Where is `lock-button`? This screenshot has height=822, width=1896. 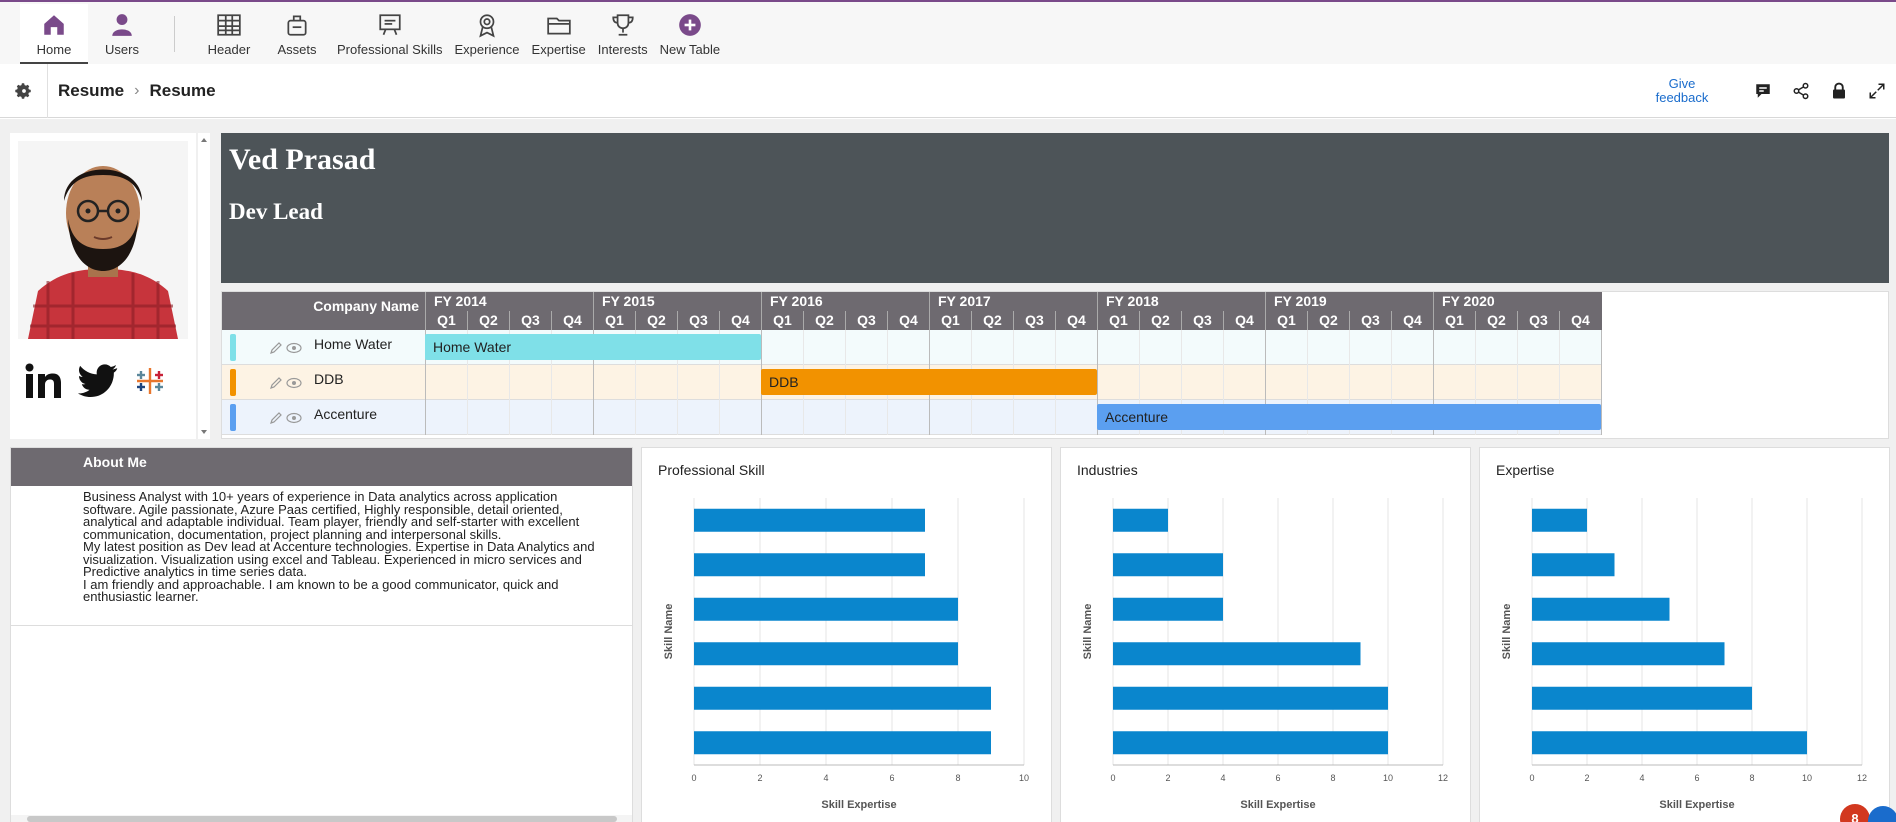
lock-button is located at coordinates (1839, 91).